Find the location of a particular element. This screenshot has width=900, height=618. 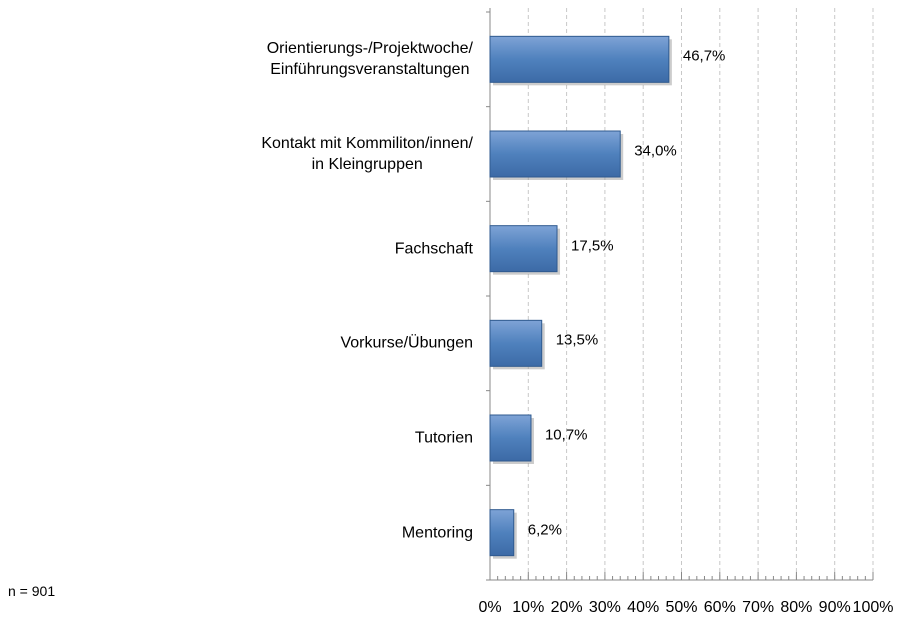

y-tick-label: Vorkurse/Übungen is located at coordinates (406, 343).